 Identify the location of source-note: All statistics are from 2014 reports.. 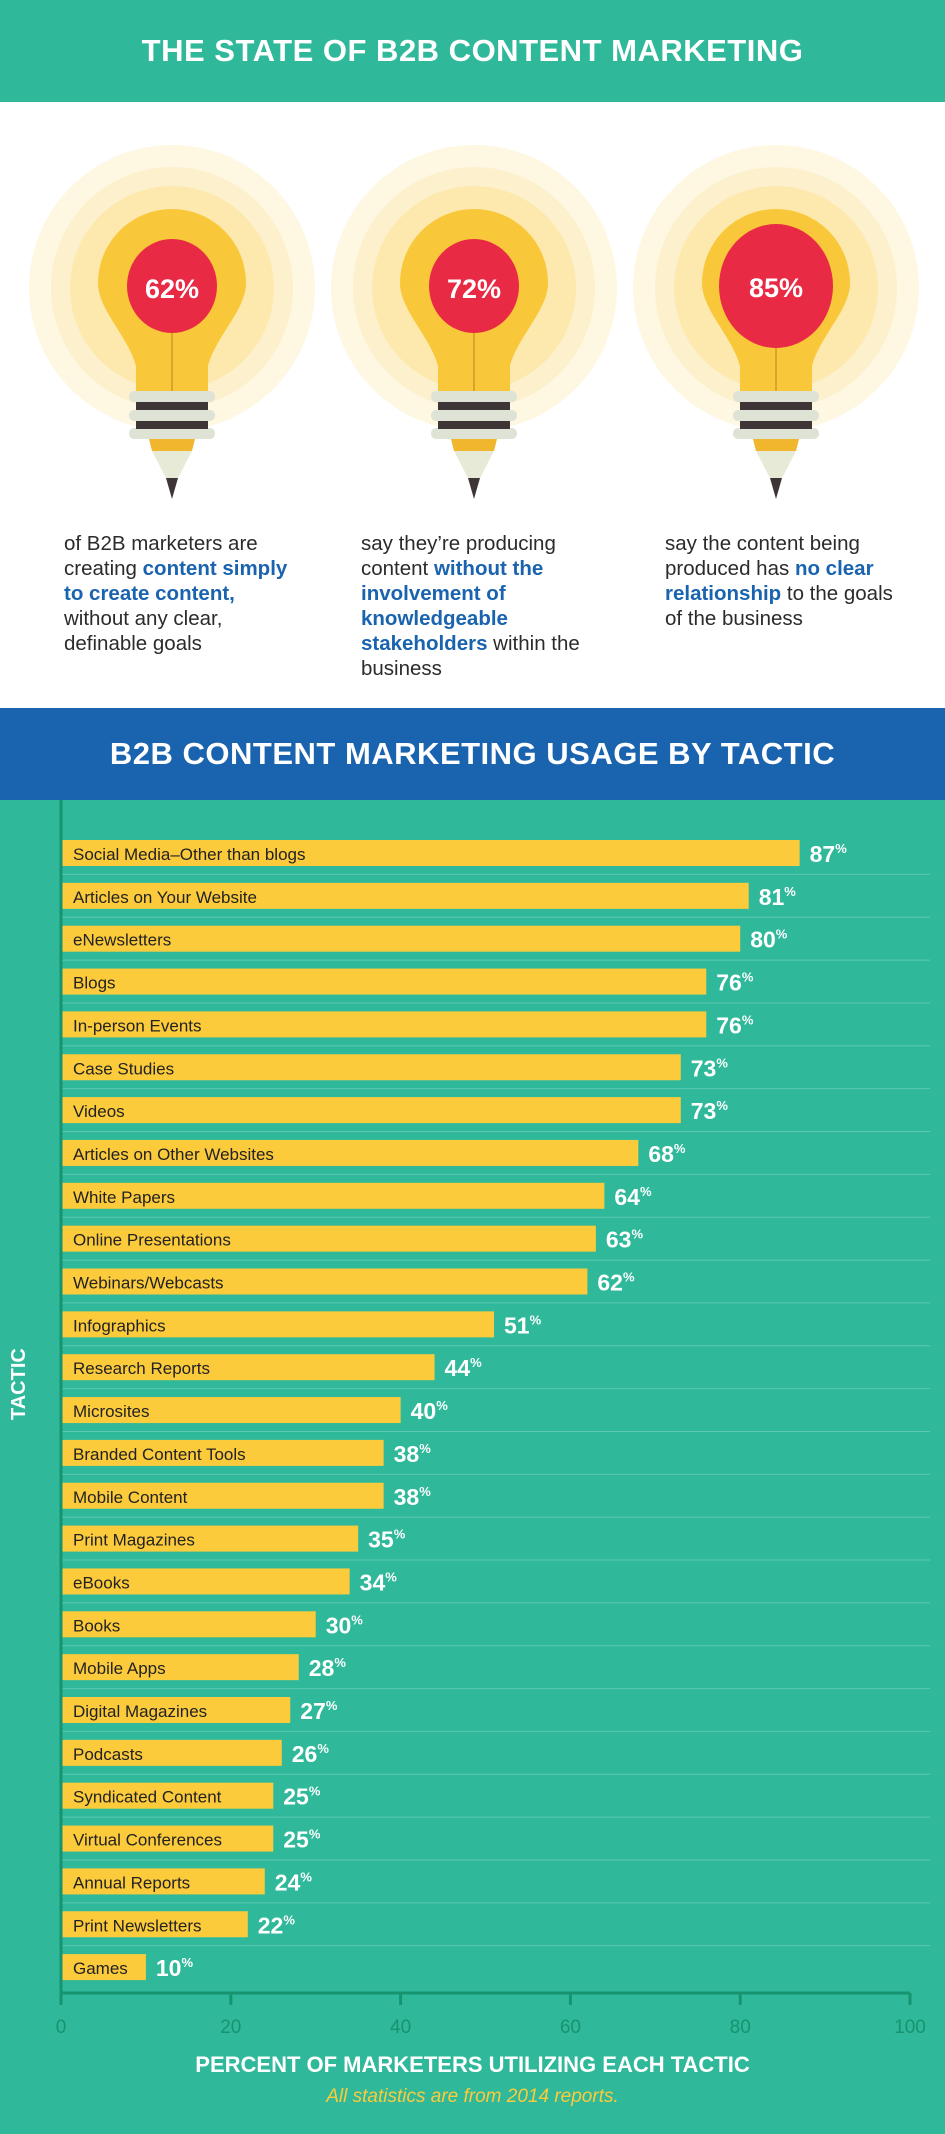
(472, 2096).